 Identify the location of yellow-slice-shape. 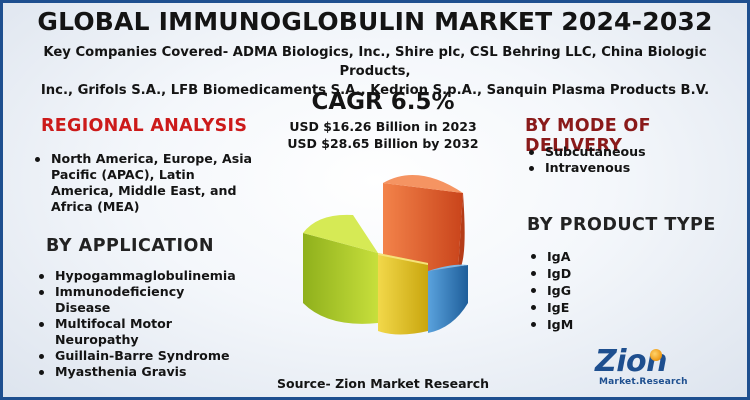
(403, 294).